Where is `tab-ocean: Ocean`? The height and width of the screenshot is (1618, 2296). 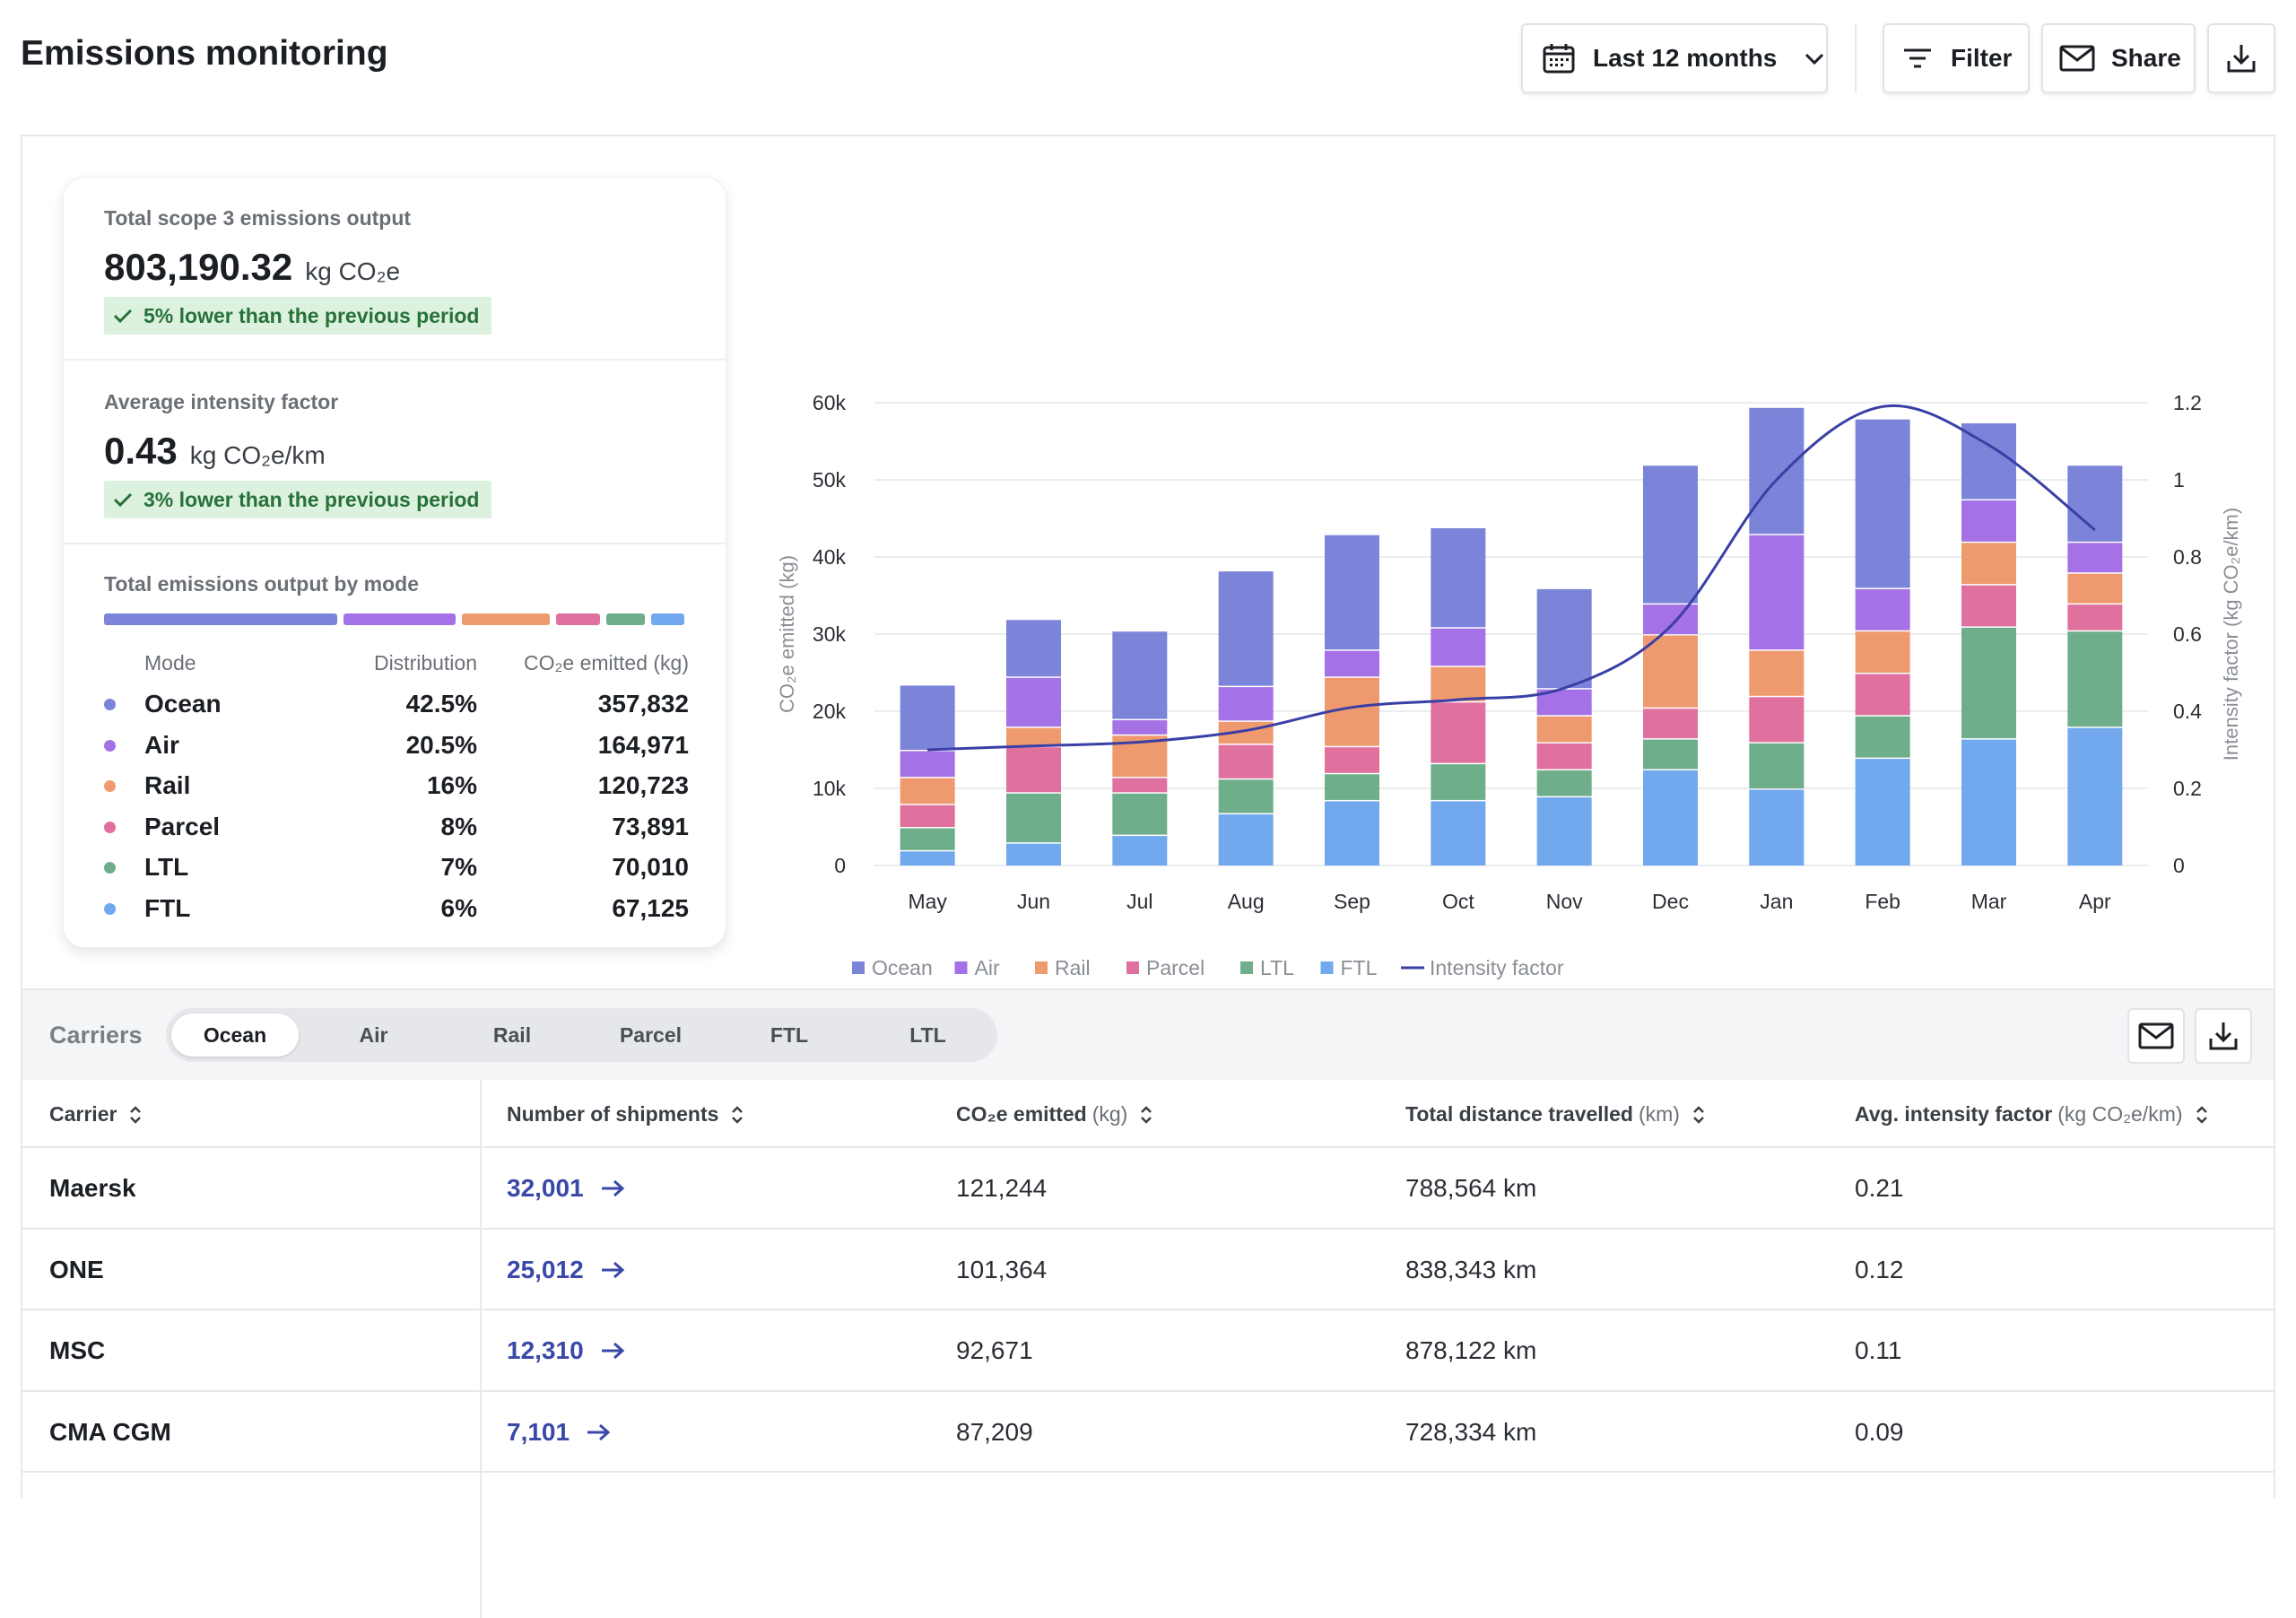 tab-ocean: Ocean is located at coordinates (235, 1035).